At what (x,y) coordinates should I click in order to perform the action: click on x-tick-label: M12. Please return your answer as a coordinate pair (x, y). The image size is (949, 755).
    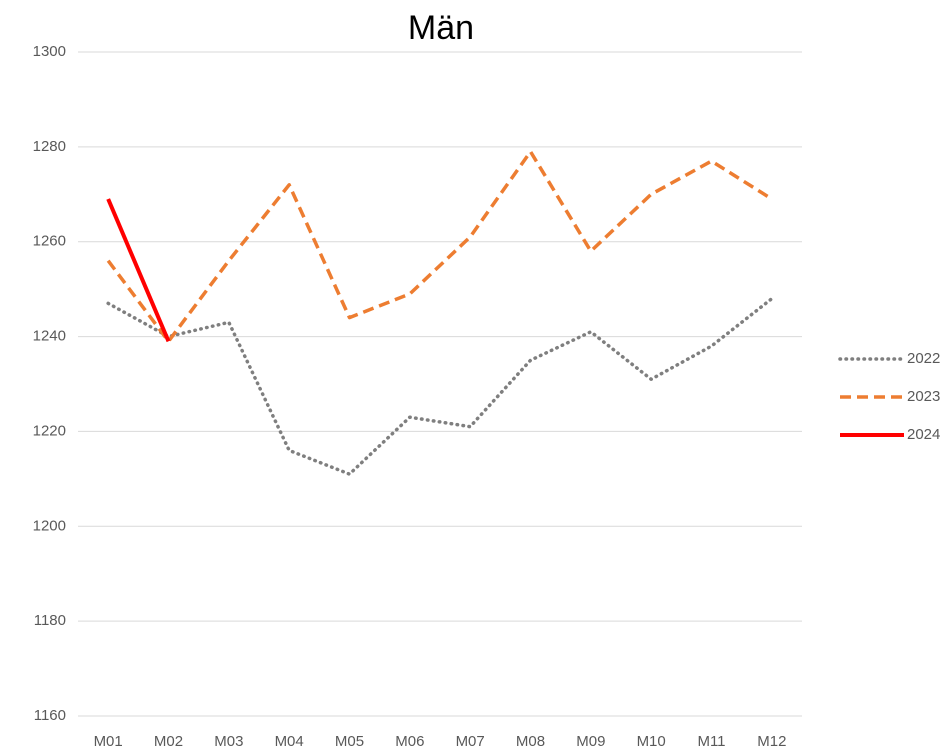
    Looking at the image, I should click on (771, 741).